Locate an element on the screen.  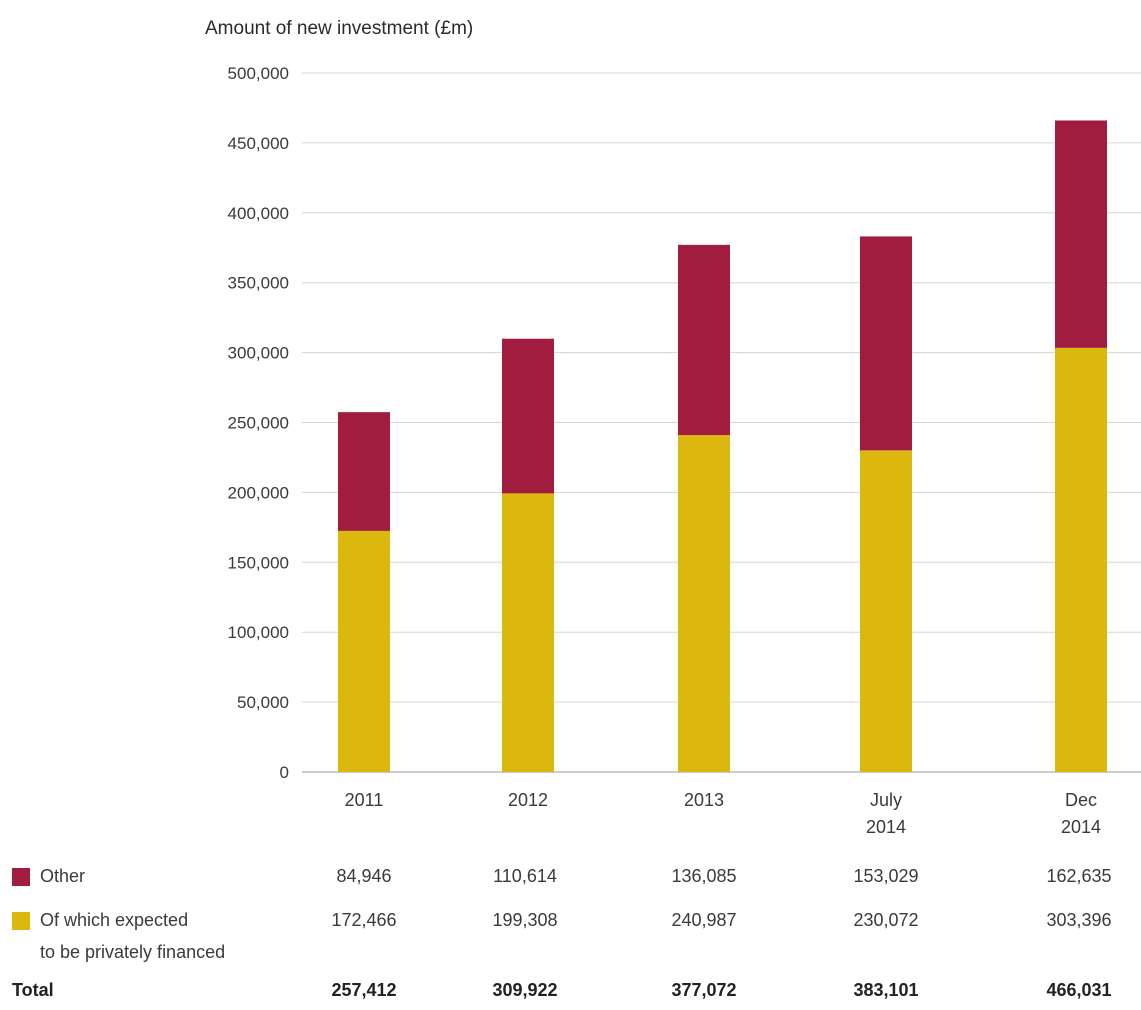
private-row-label-line1: Of which expected is located at coordinates (114, 920).